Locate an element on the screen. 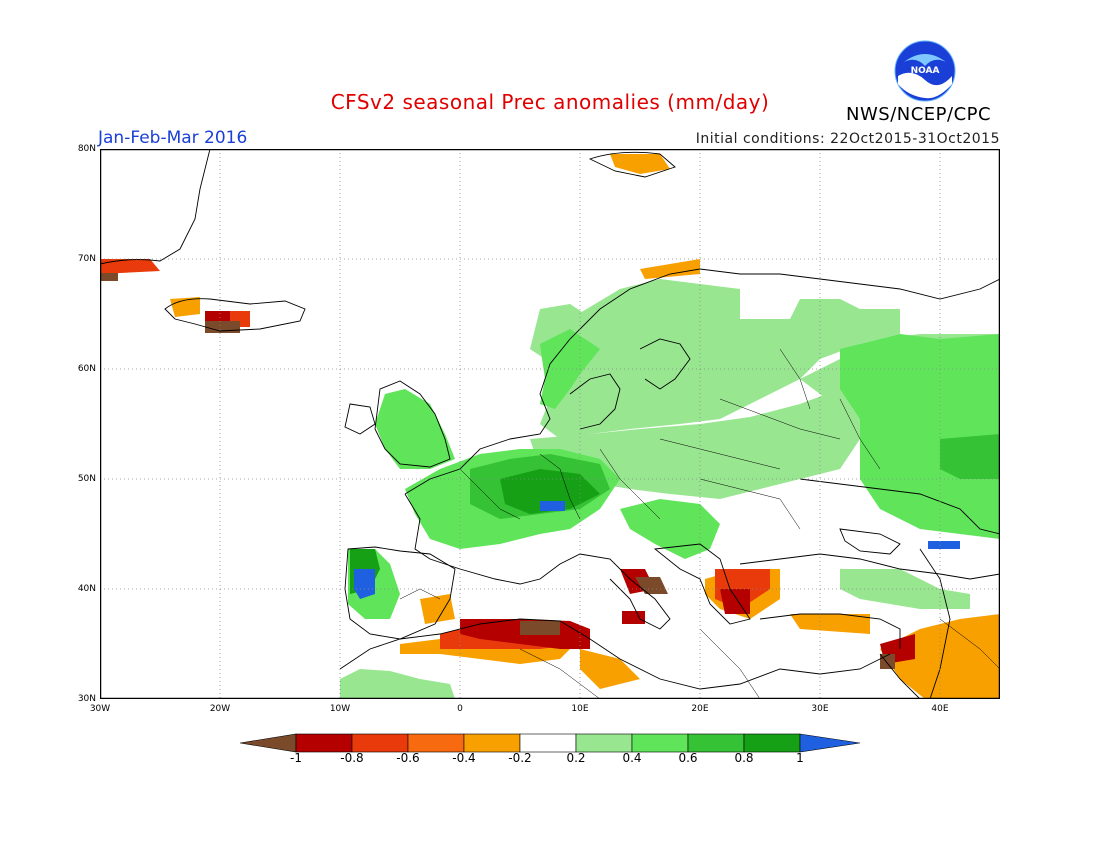 Image resolution: width=1100 pixels, height=850 pixels. anomaly-area-aegean-darkred is located at coordinates (735, 601).